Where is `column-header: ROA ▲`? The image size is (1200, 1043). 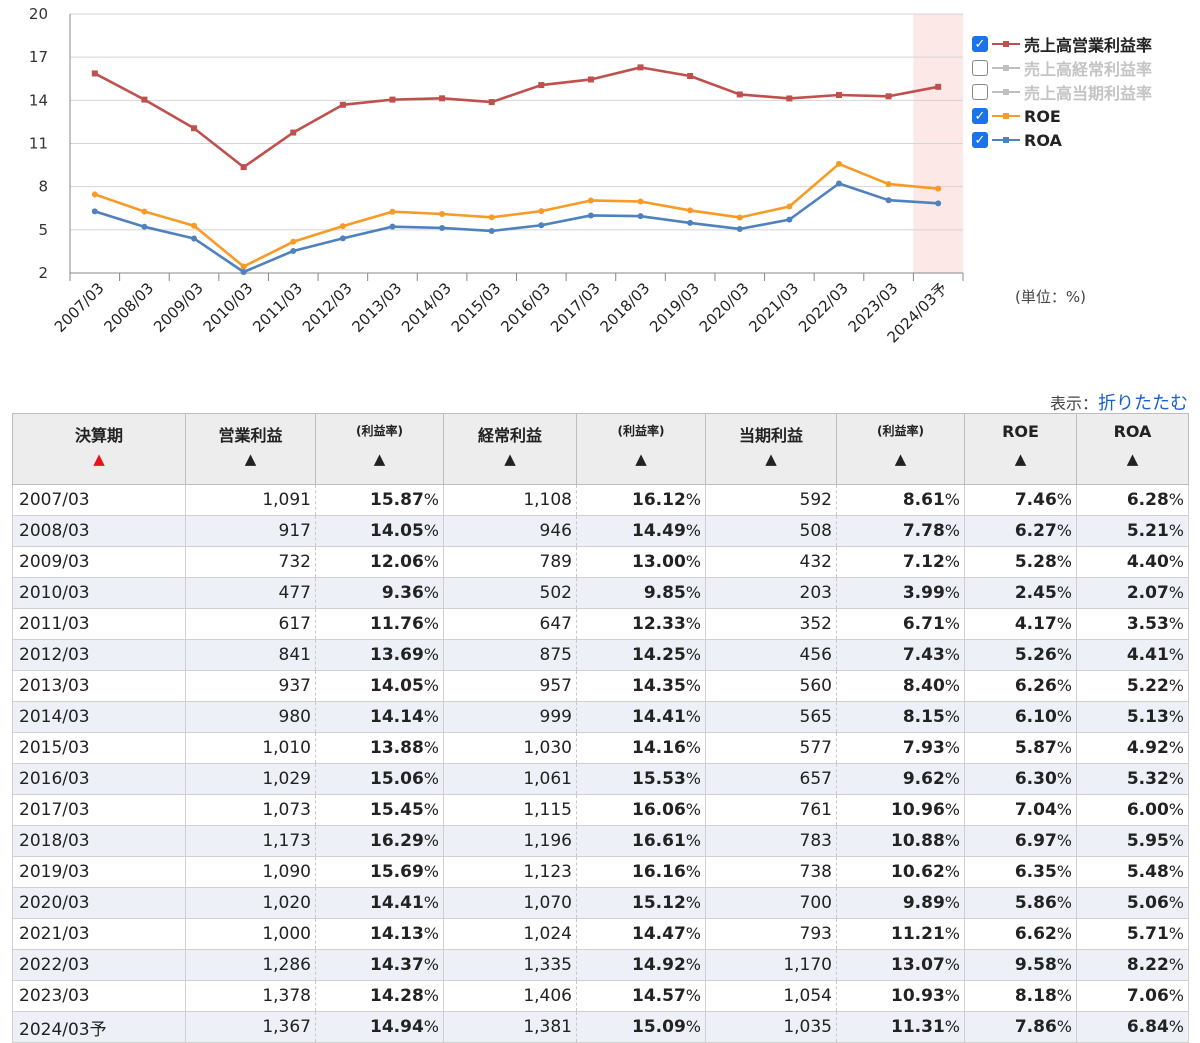
column-header: ROA ▲ is located at coordinates (1132, 449).